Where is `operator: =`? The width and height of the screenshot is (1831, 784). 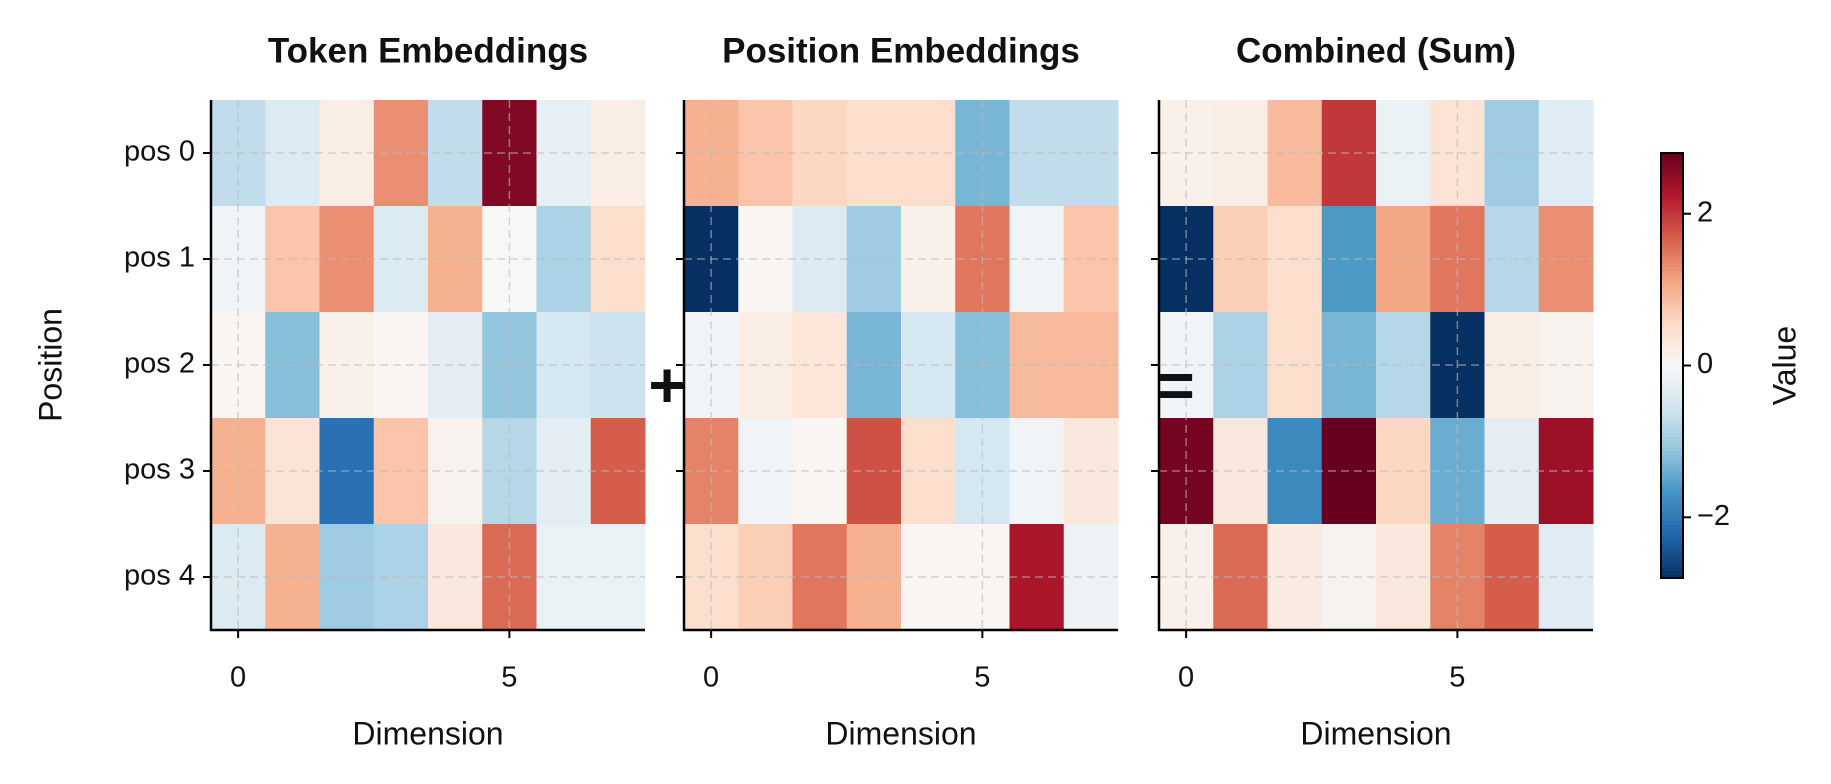 operator: = is located at coordinates (1175, 385).